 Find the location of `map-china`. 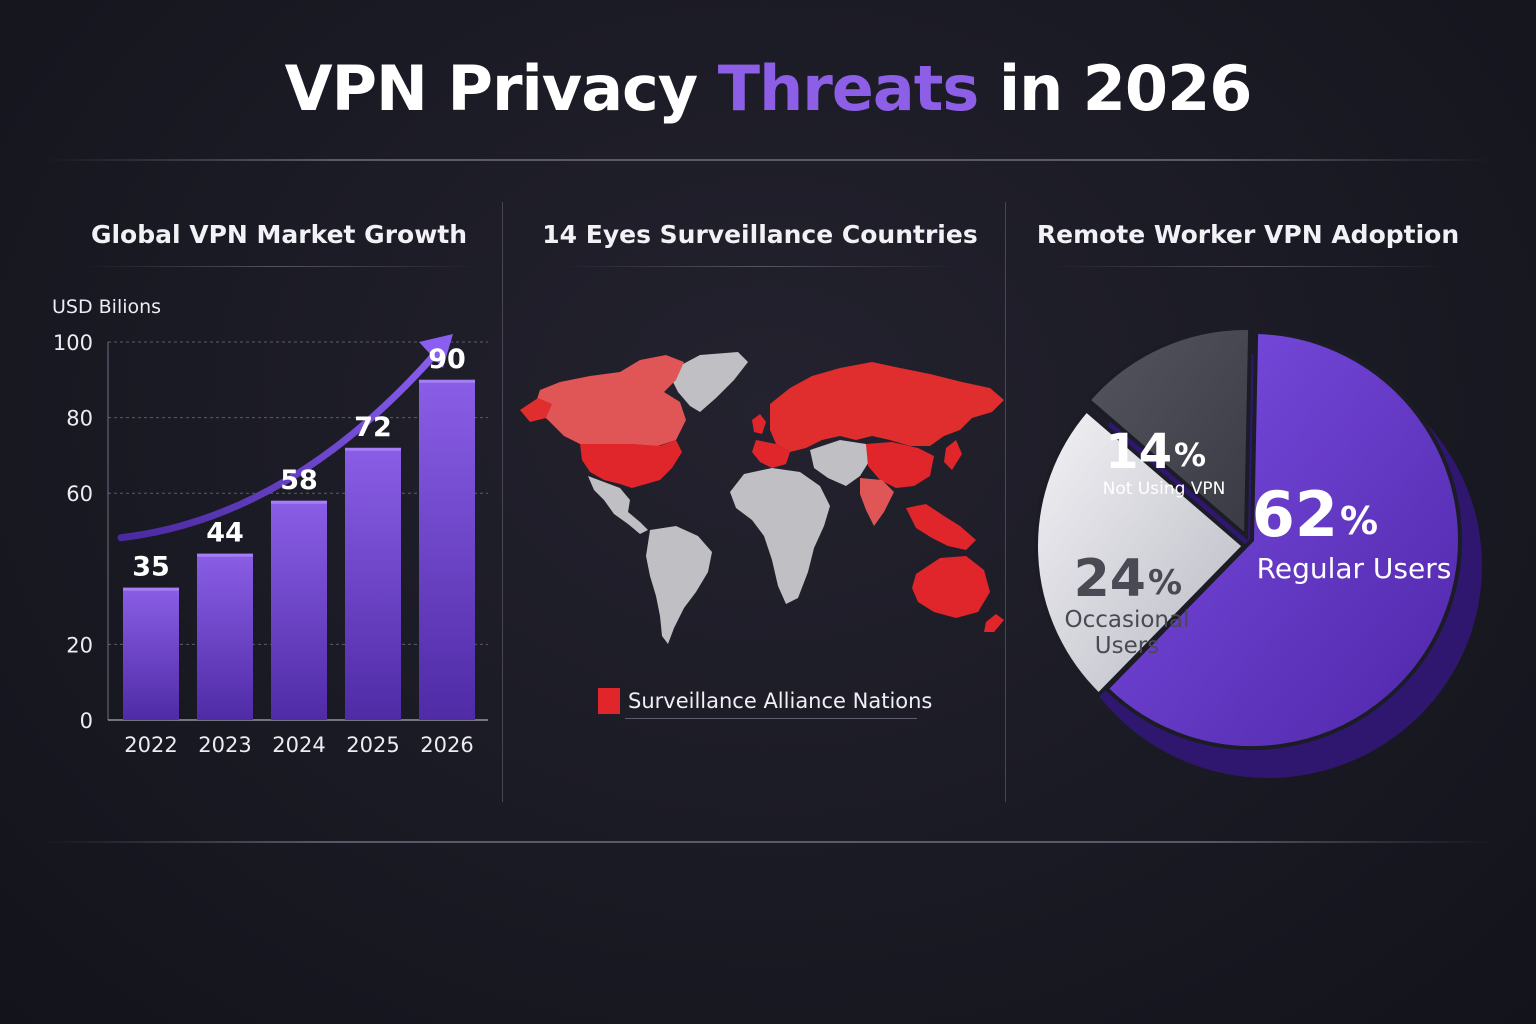

map-china is located at coordinates (900, 465).